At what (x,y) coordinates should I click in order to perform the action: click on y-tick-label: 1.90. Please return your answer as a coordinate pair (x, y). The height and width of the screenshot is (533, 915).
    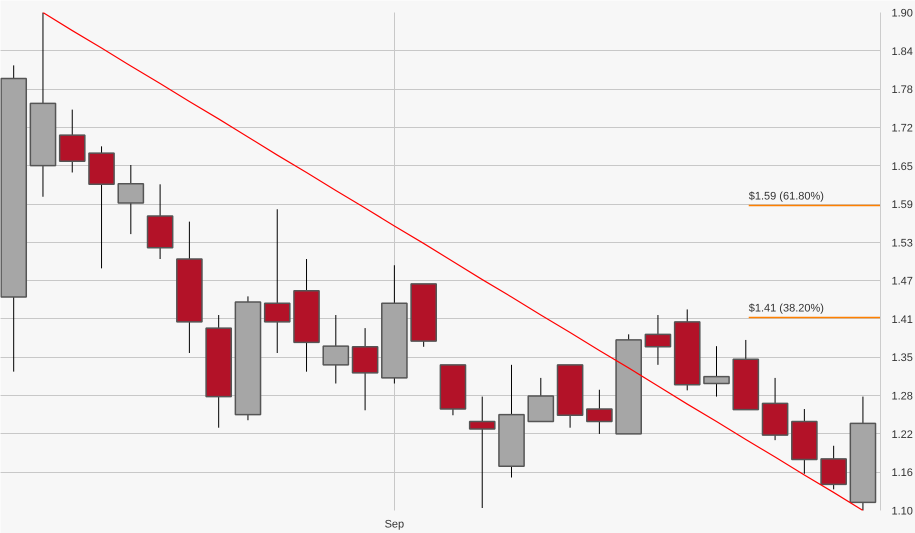
    Looking at the image, I should click on (902, 14).